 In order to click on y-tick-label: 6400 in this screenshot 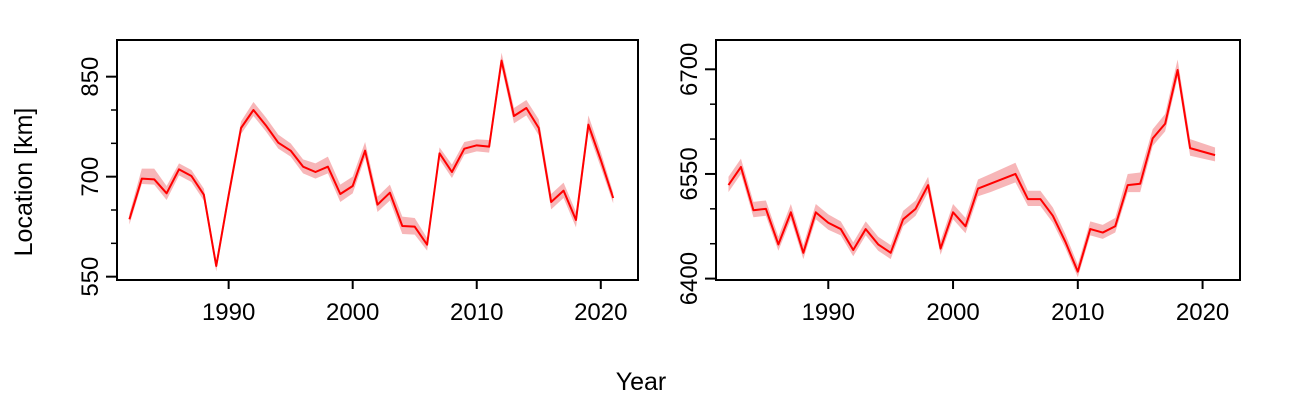, I will do `click(689, 278)`.